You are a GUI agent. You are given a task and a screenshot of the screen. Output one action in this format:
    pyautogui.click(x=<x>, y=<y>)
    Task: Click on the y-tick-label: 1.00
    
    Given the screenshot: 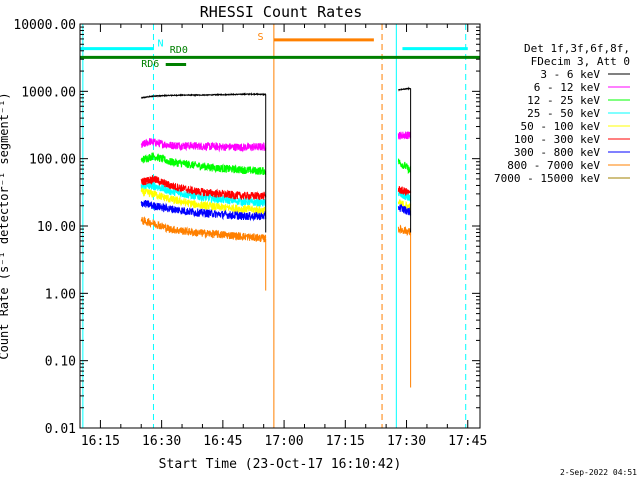 What is the action you would take?
    pyautogui.click(x=60, y=294)
    